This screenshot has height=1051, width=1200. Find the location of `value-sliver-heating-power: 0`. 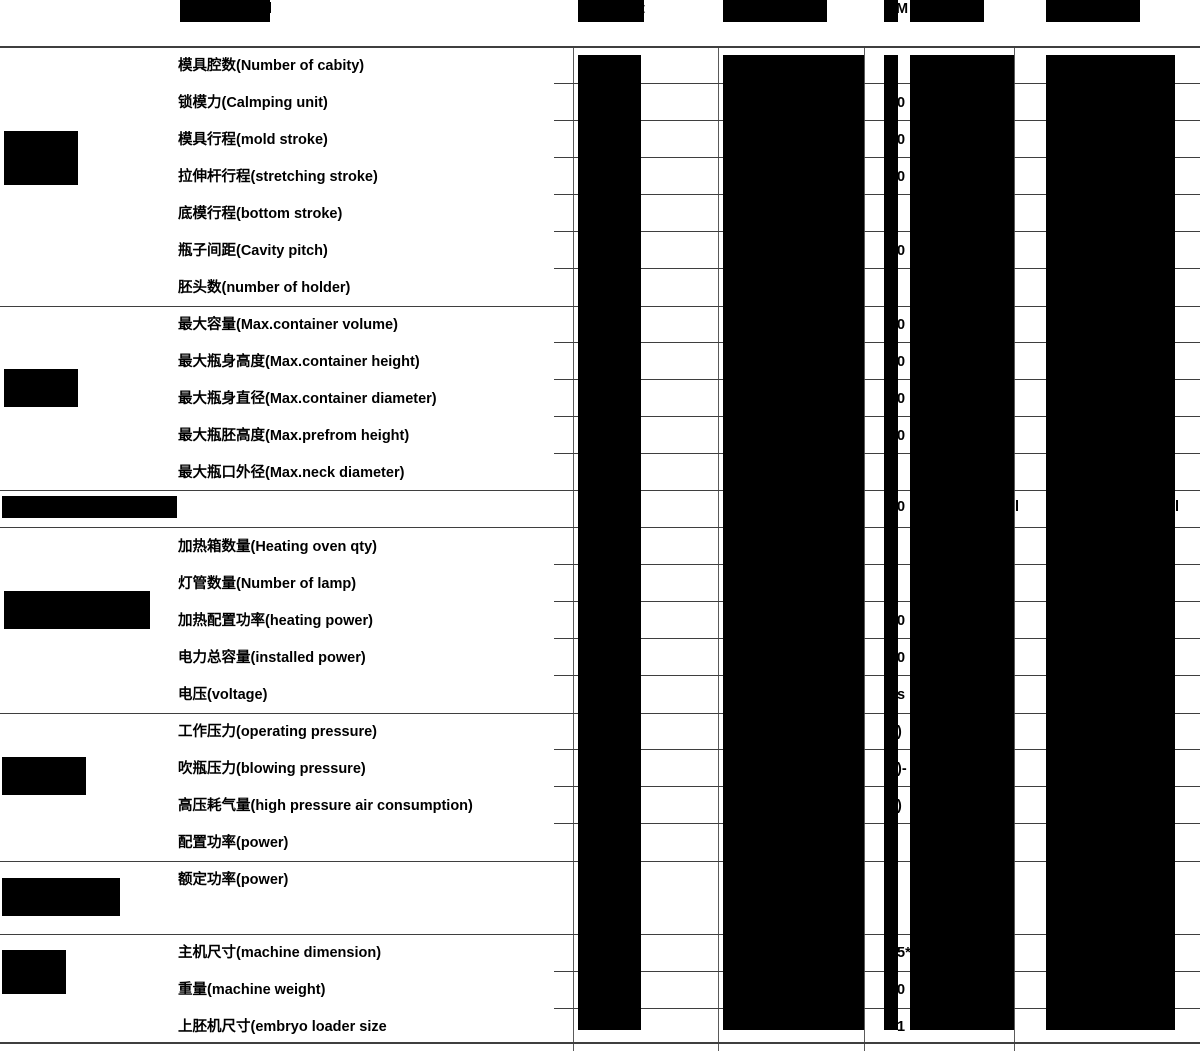

value-sliver-heating-power: 0 is located at coordinates (901, 621).